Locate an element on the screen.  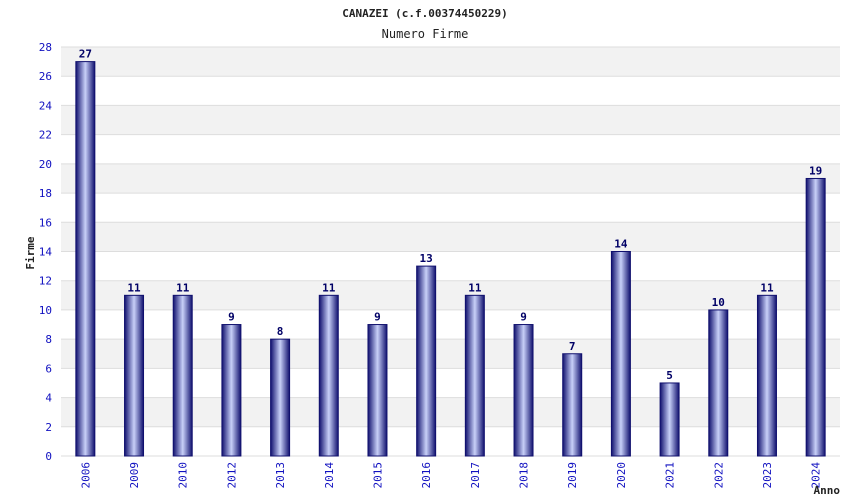
x-tick-label: 2014 is located at coordinates (329, 475).